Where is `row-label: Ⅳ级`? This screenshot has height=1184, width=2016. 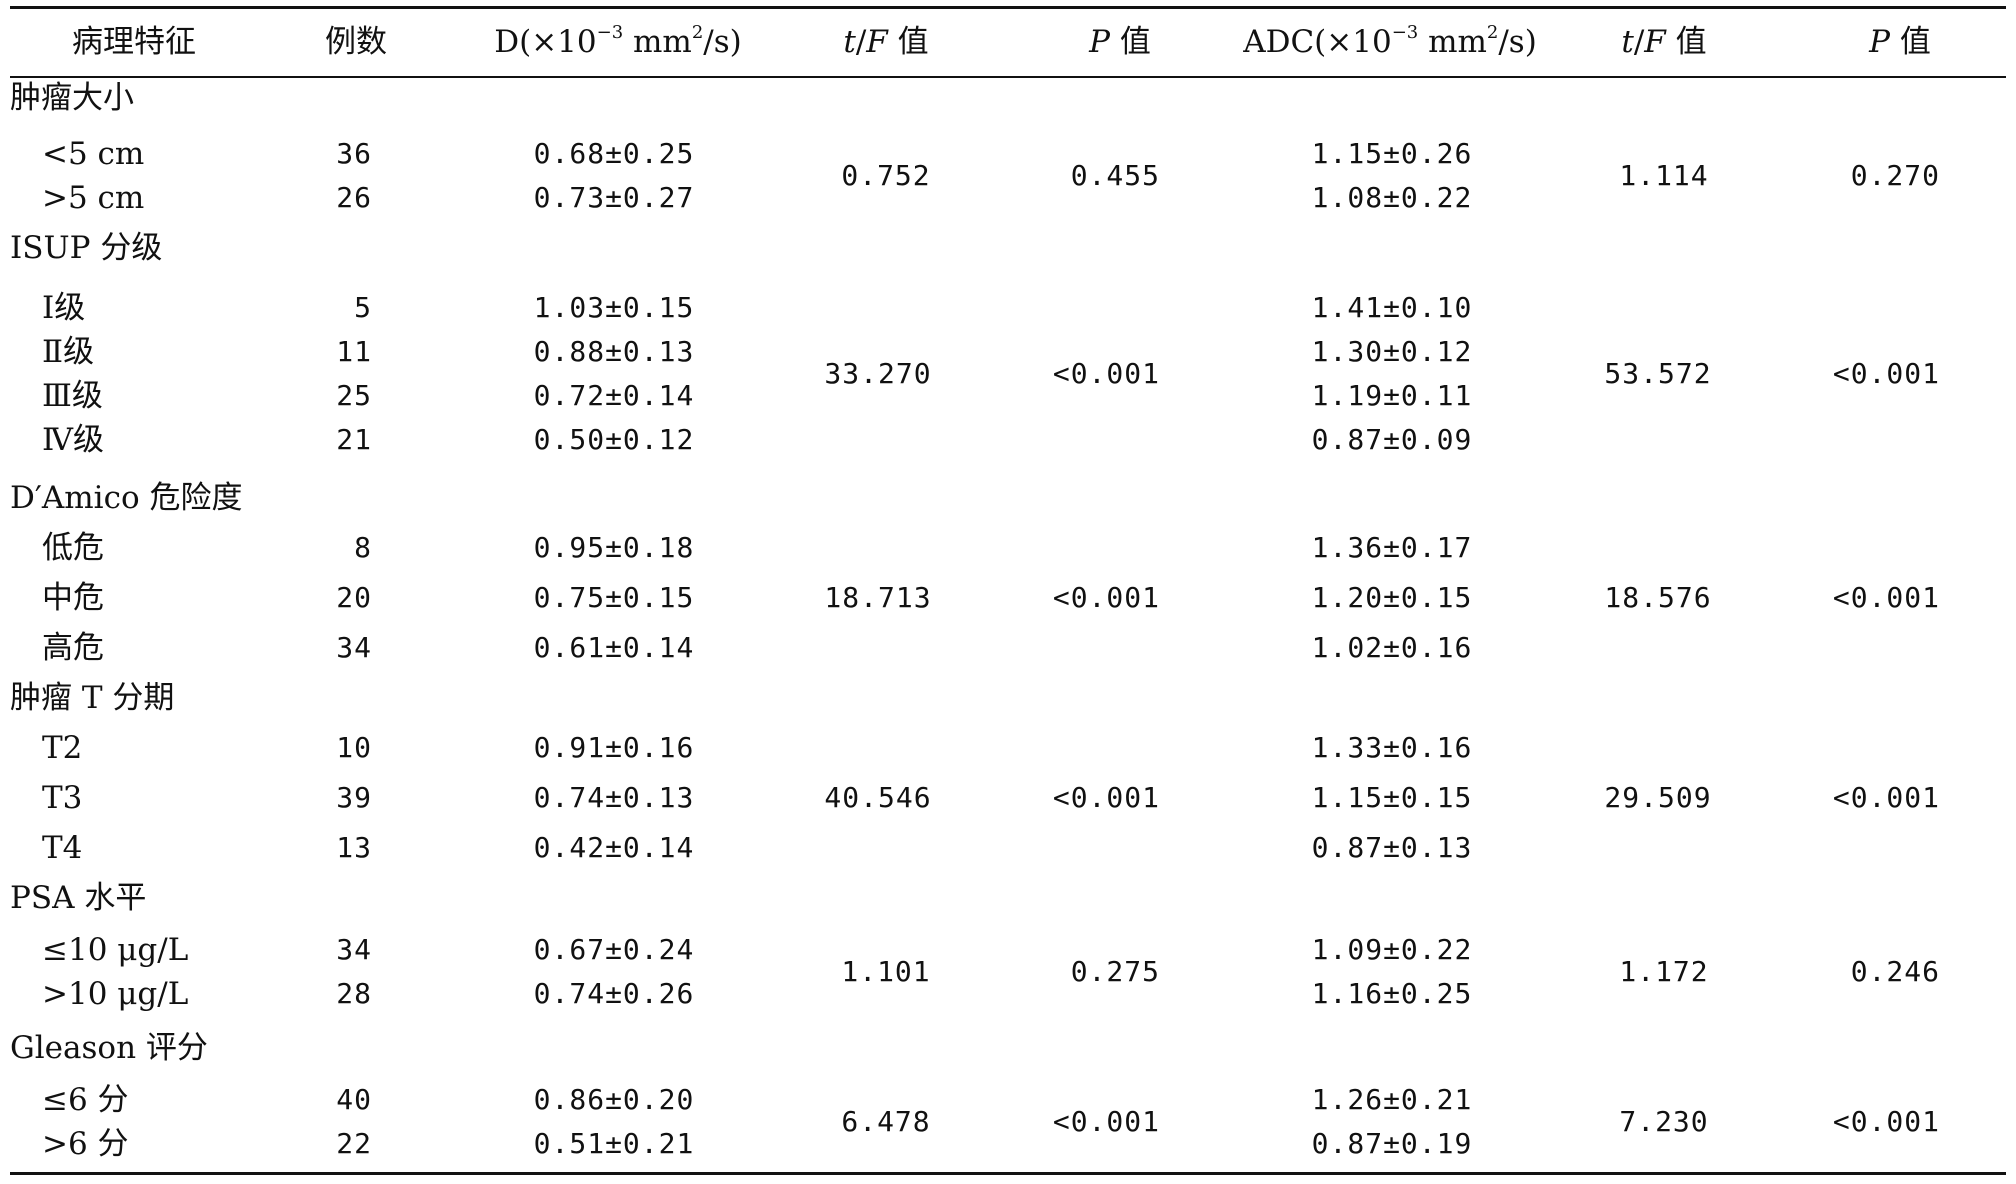 row-label: Ⅳ级 is located at coordinates (73, 440).